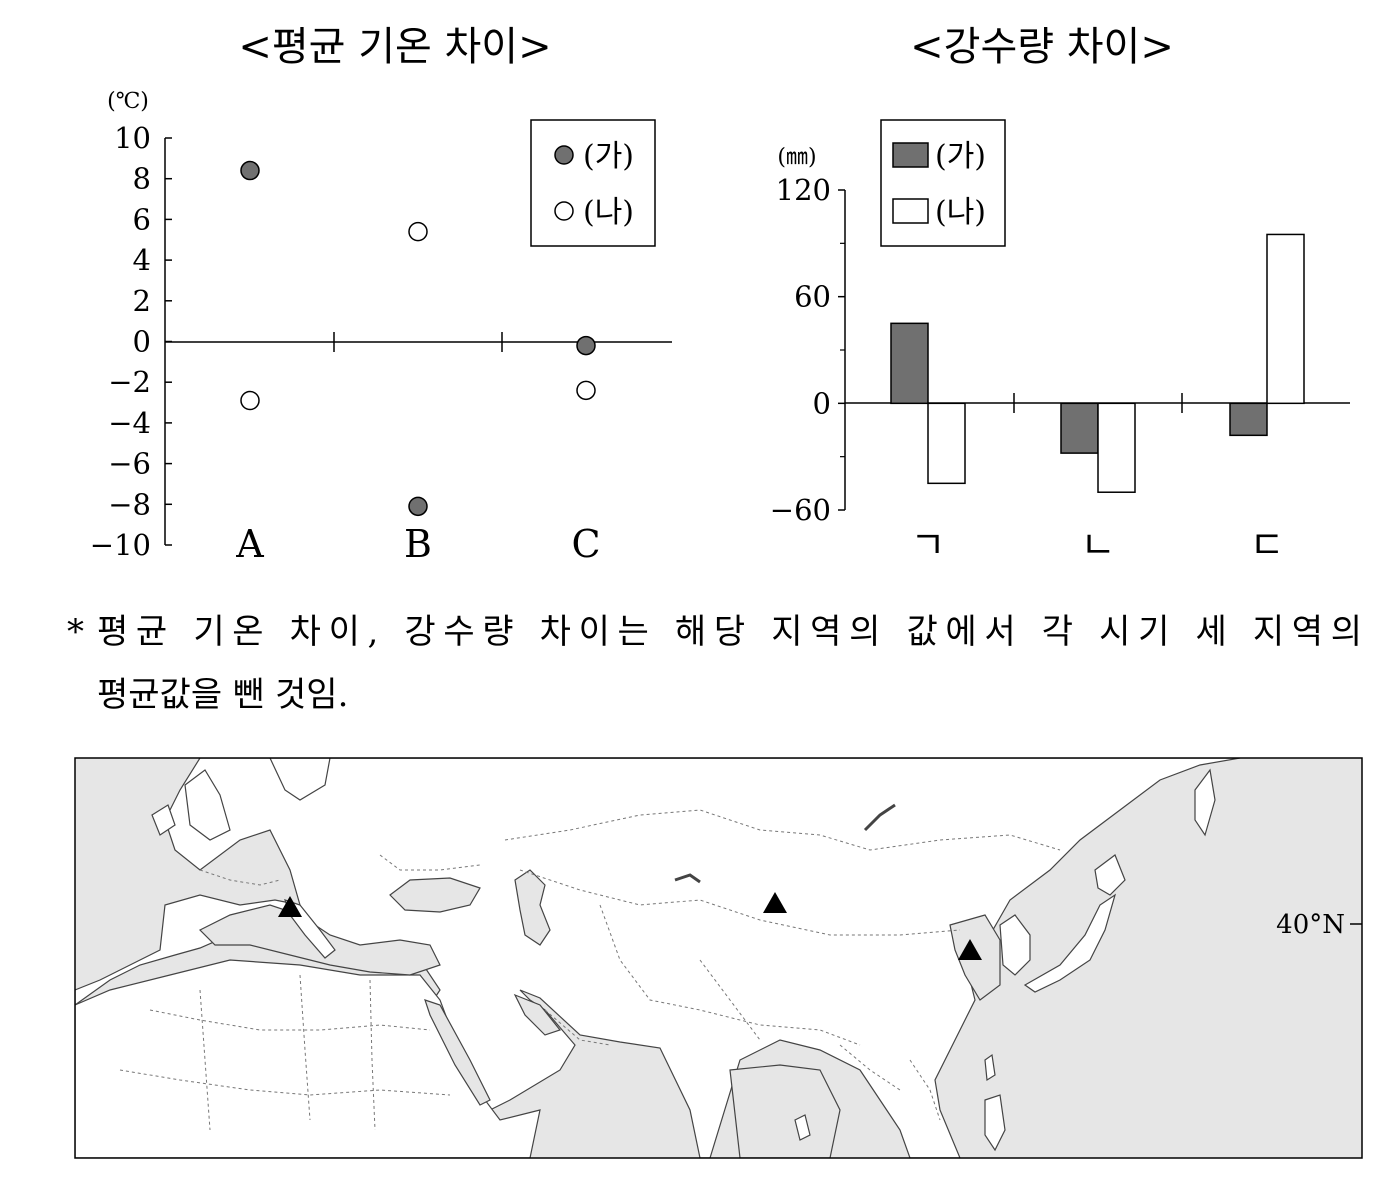 The image size is (1394, 1190). I want to click on site-triangle-china-icon, so click(970, 949).